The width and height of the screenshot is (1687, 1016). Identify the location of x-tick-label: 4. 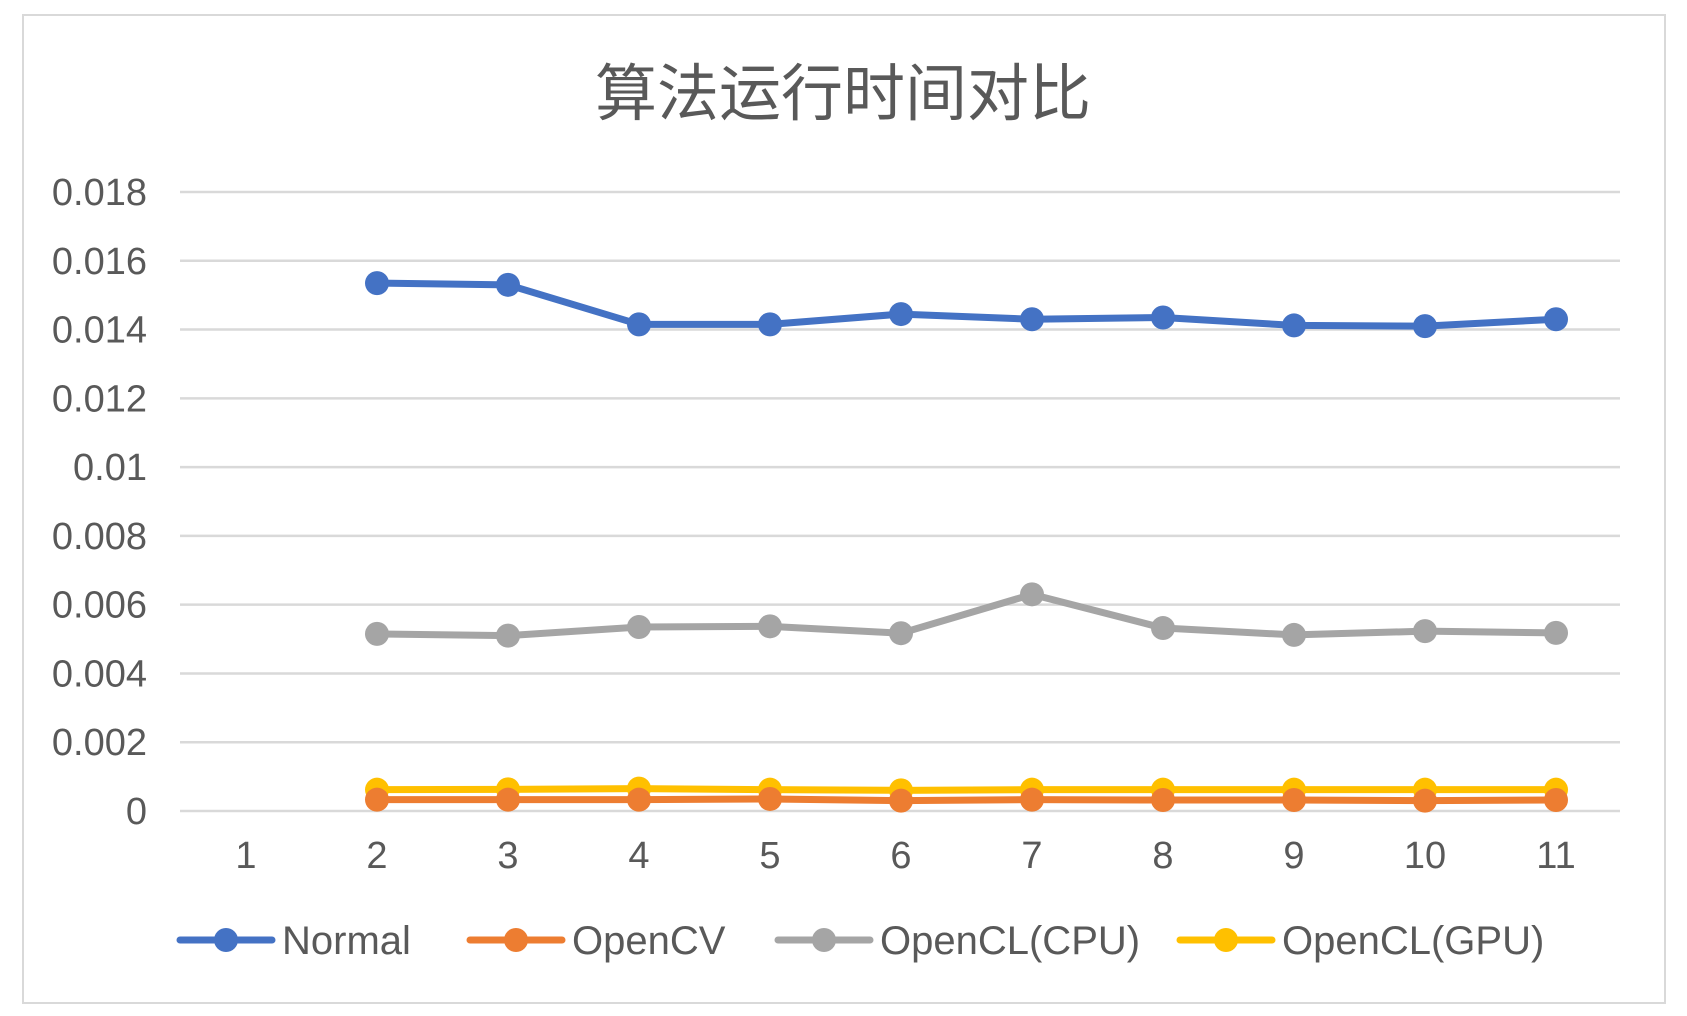
(638, 856).